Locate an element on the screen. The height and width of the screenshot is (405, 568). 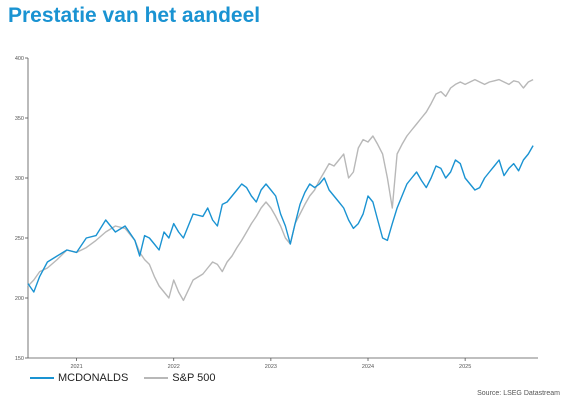
x-tick-label: 2021 is located at coordinates (76, 367).